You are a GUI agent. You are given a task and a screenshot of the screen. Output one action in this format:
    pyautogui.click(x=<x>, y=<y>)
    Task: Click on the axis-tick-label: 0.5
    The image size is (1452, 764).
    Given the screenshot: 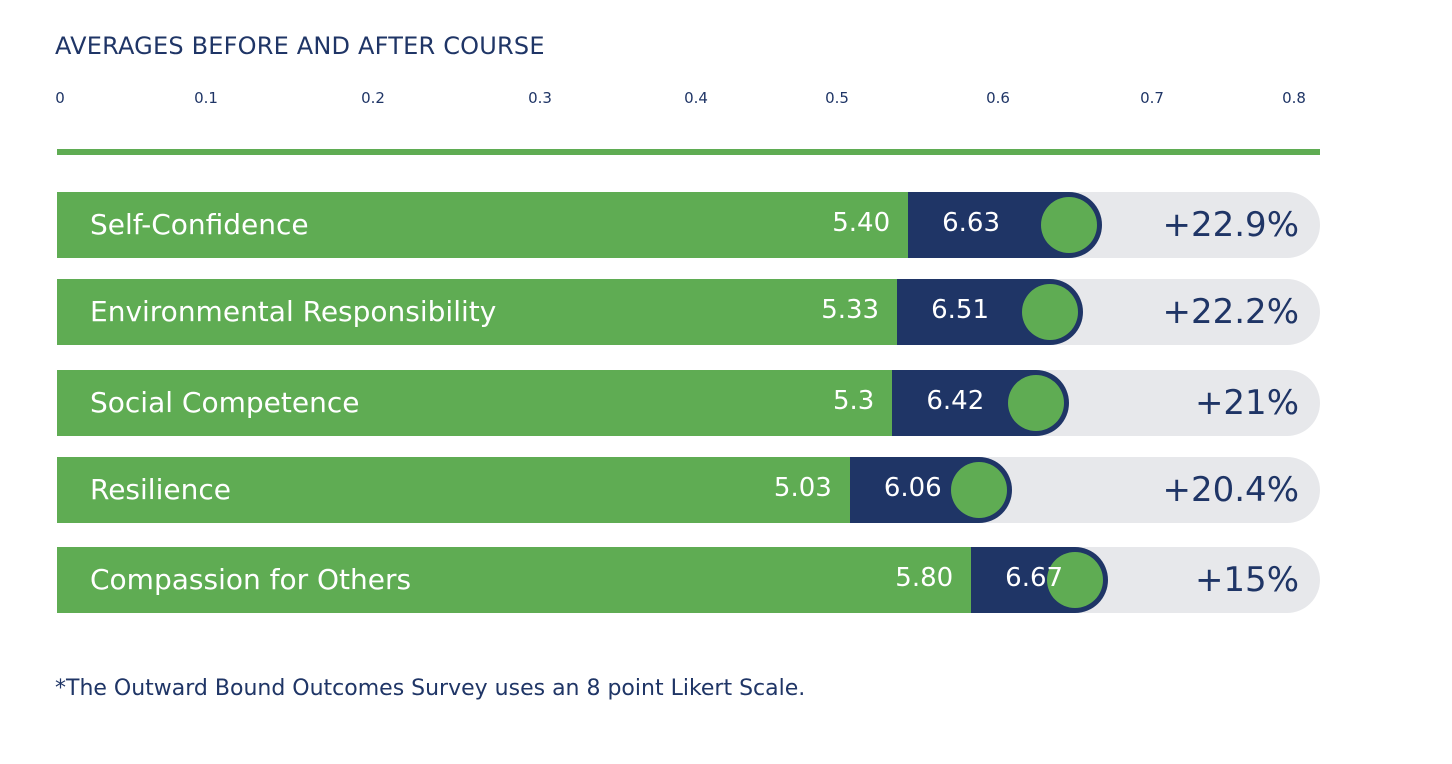 What is the action you would take?
    pyautogui.click(x=837, y=98)
    